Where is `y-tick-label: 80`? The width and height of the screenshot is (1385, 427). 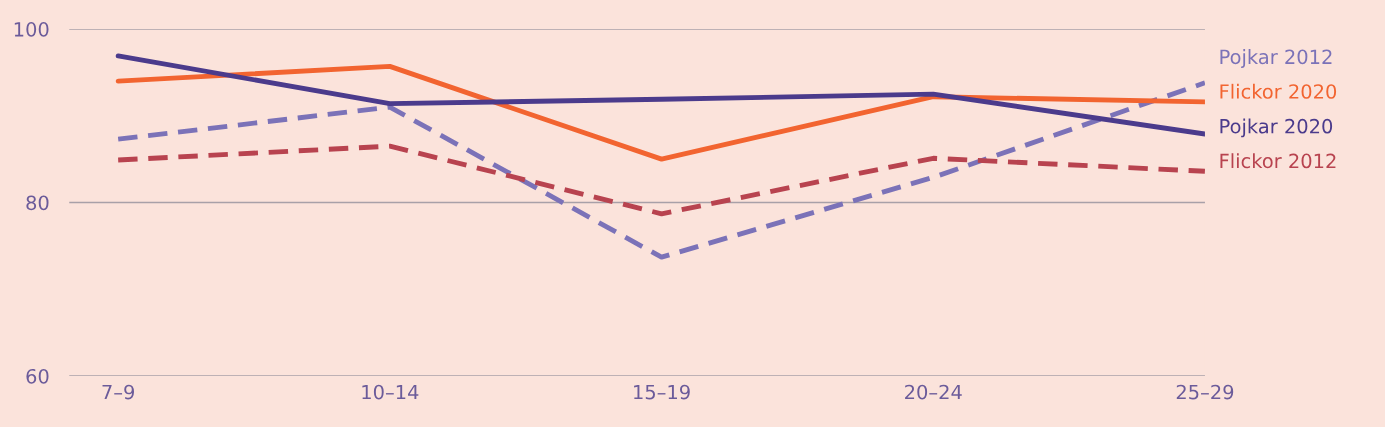
y-tick-label: 80 is located at coordinates (37, 203).